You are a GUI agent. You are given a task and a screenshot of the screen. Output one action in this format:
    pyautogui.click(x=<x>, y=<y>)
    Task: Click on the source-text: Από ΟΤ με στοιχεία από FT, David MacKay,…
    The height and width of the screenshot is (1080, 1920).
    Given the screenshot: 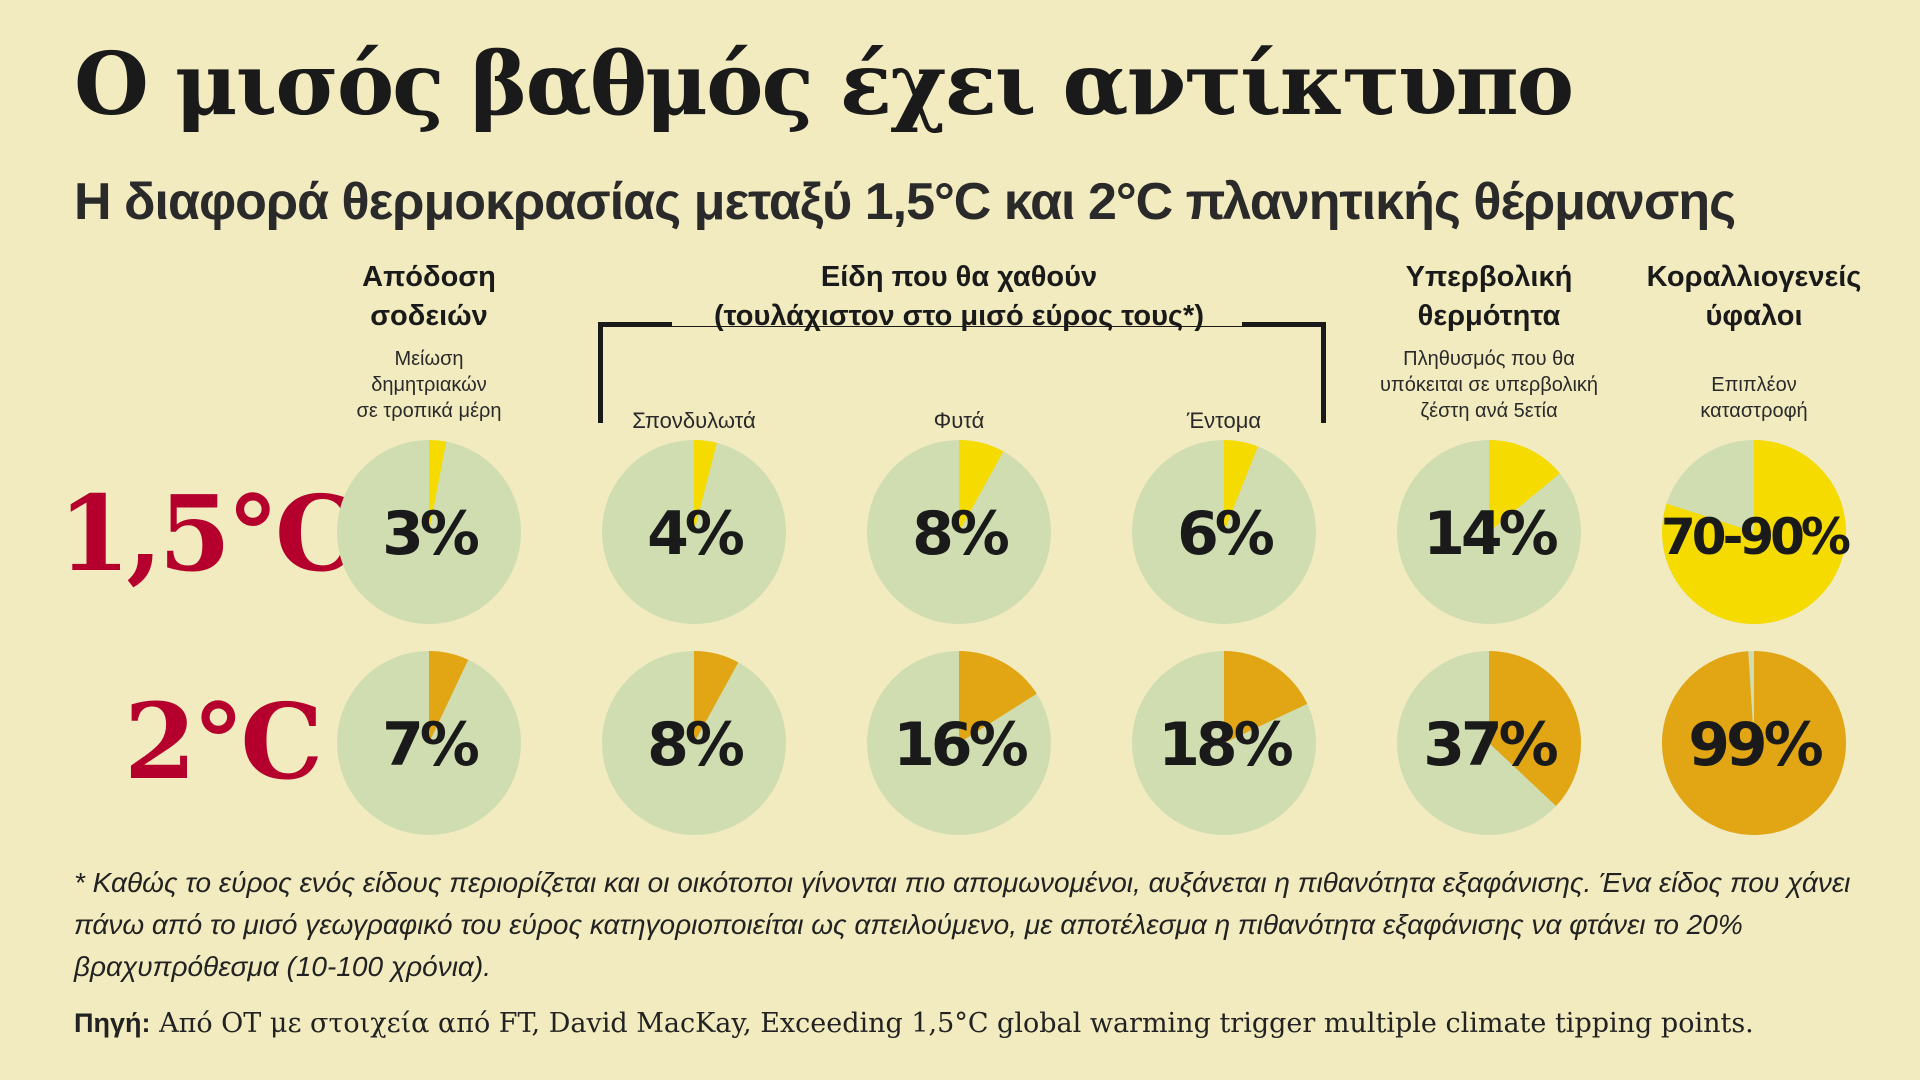 What is the action you would take?
    pyautogui.click(x=952, y=1023)
    